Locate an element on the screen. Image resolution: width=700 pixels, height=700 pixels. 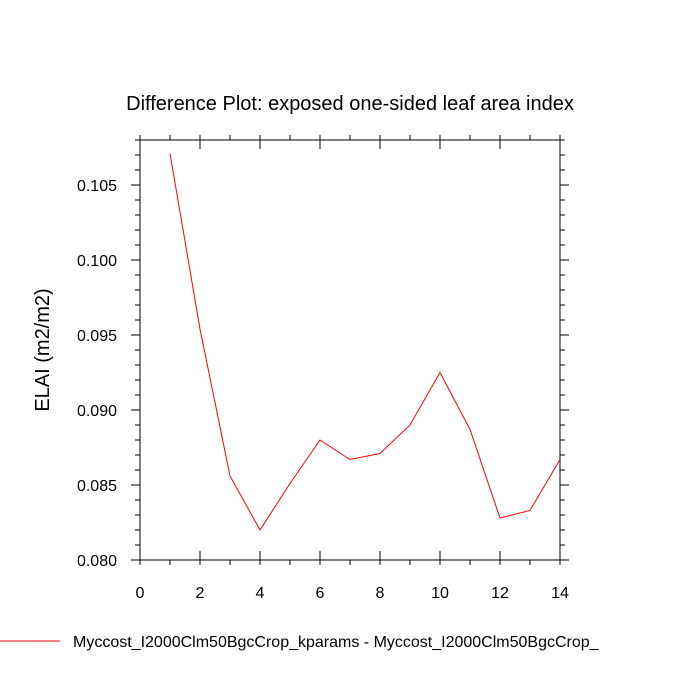
y-tick-label: 0.080 is located at coordinates (97, 561).